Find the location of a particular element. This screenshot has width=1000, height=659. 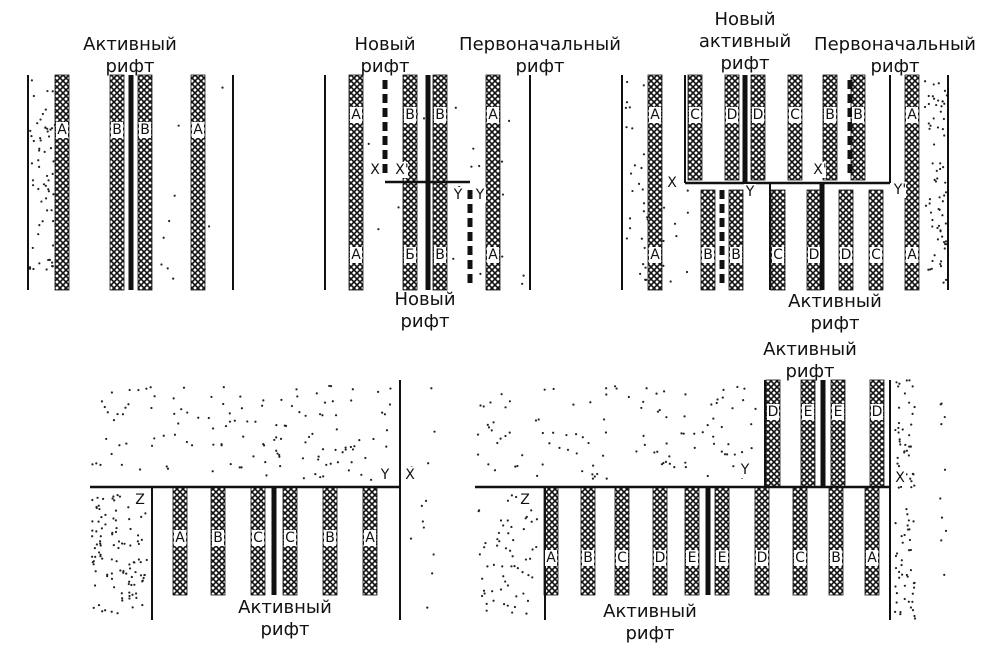

stripe-label: B is located at coordinates (858, 115).